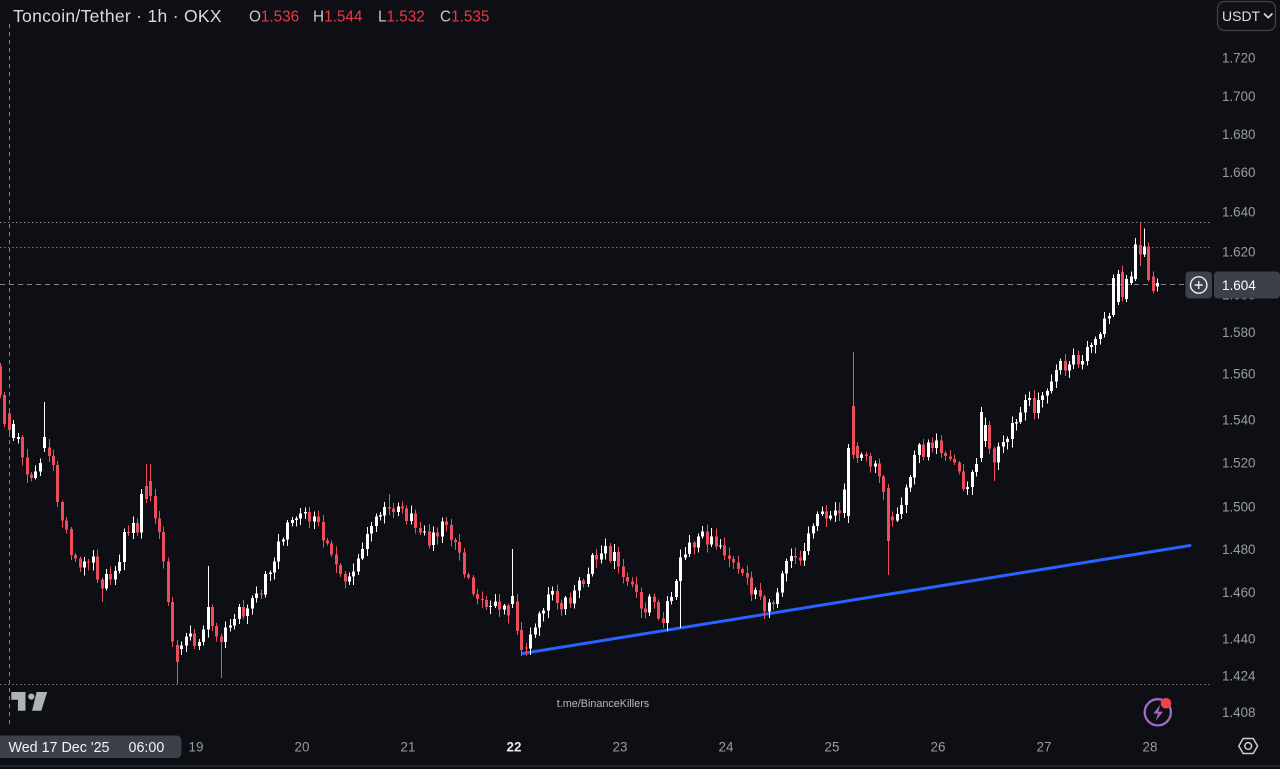 Image resolution: width=1280 pixels, height=769 pixels. Describe the element at coordinates (1239, 463) in the screenshot. I see `svg-text: 1.520` at that location.